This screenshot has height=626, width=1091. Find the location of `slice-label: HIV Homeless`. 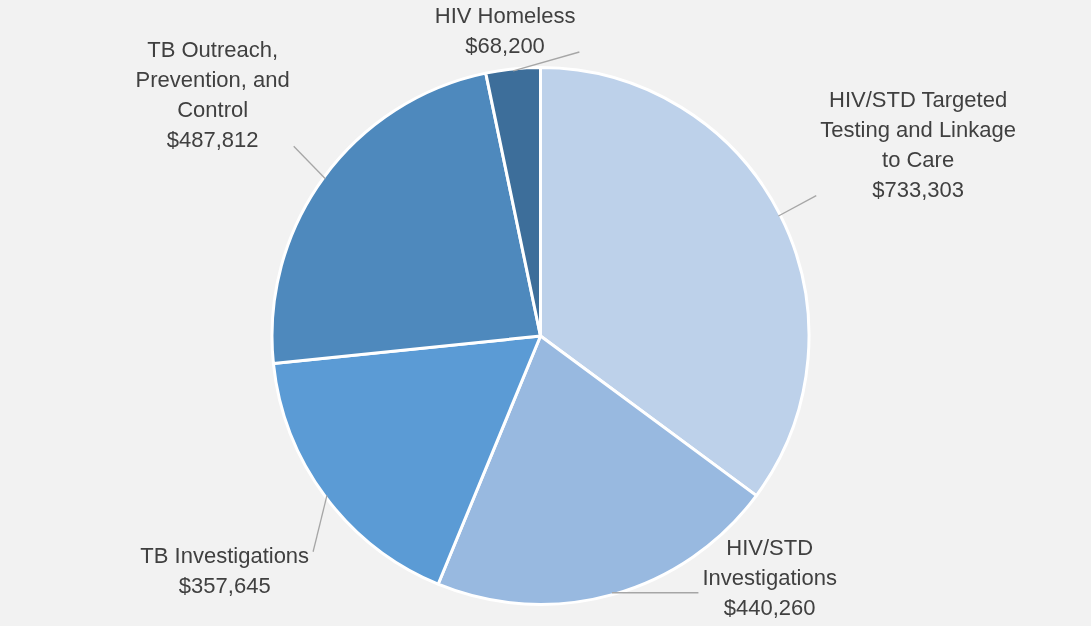

slice-label: HIV Homeless is located at coordinates (505, 16).